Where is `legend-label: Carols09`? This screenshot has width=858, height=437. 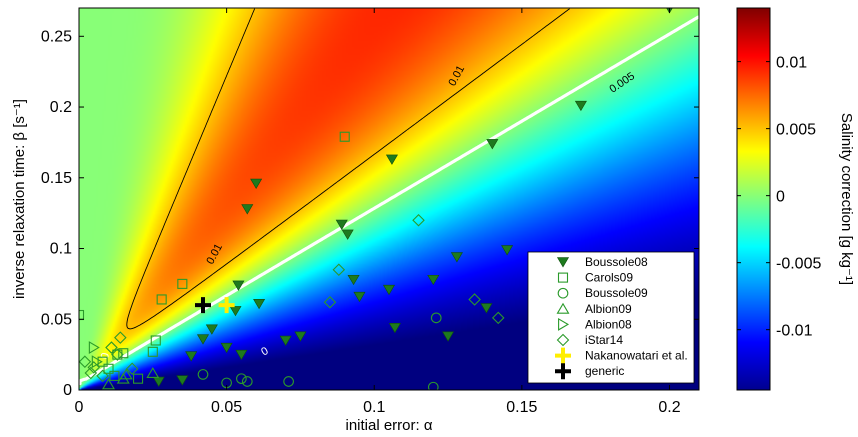 legend-label: Carols09 is located at coordinates (609, 278).